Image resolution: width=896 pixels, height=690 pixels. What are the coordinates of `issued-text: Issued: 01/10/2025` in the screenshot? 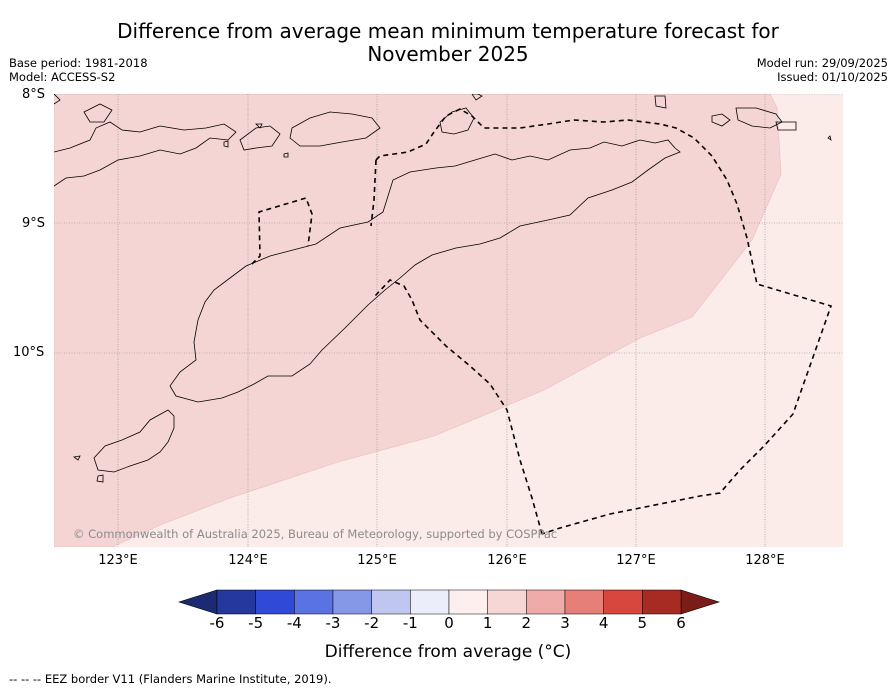 It's located at (832, 77).